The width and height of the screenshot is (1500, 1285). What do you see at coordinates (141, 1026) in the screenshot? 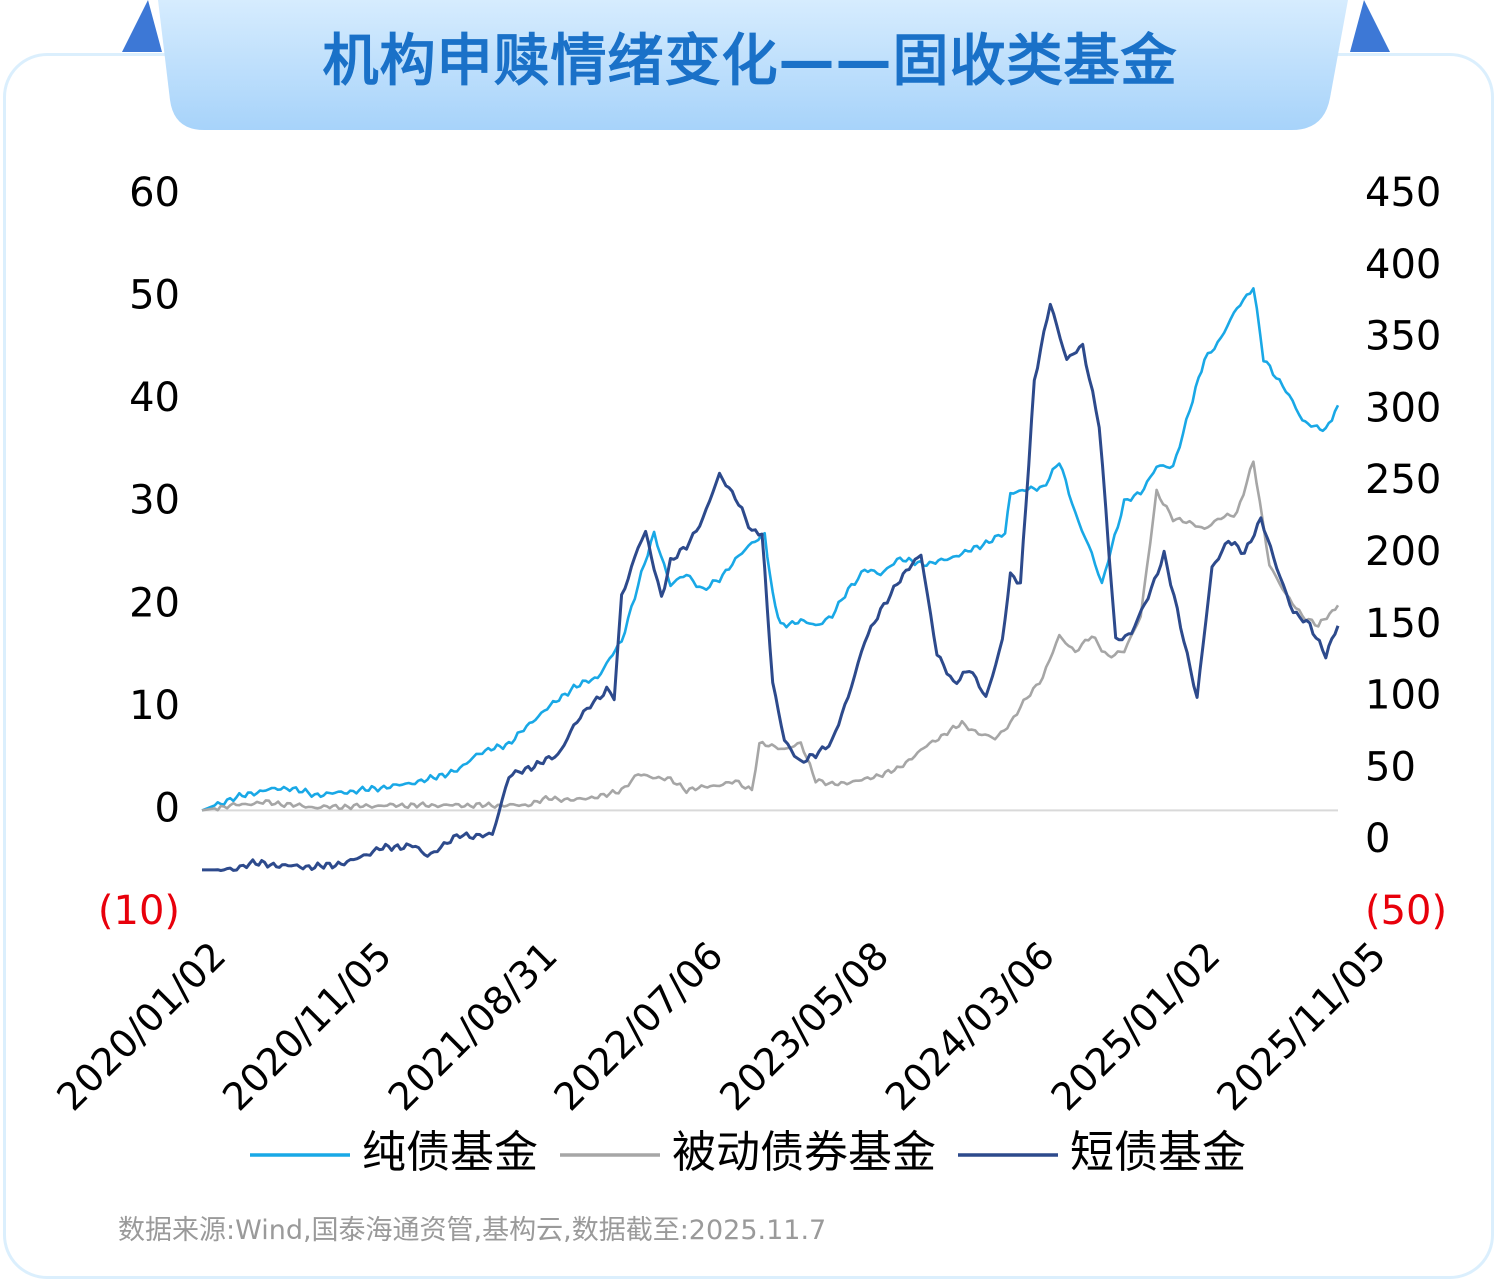
I see `x-tick-label: 2020/01/02` at bounding box center [141, 1026].